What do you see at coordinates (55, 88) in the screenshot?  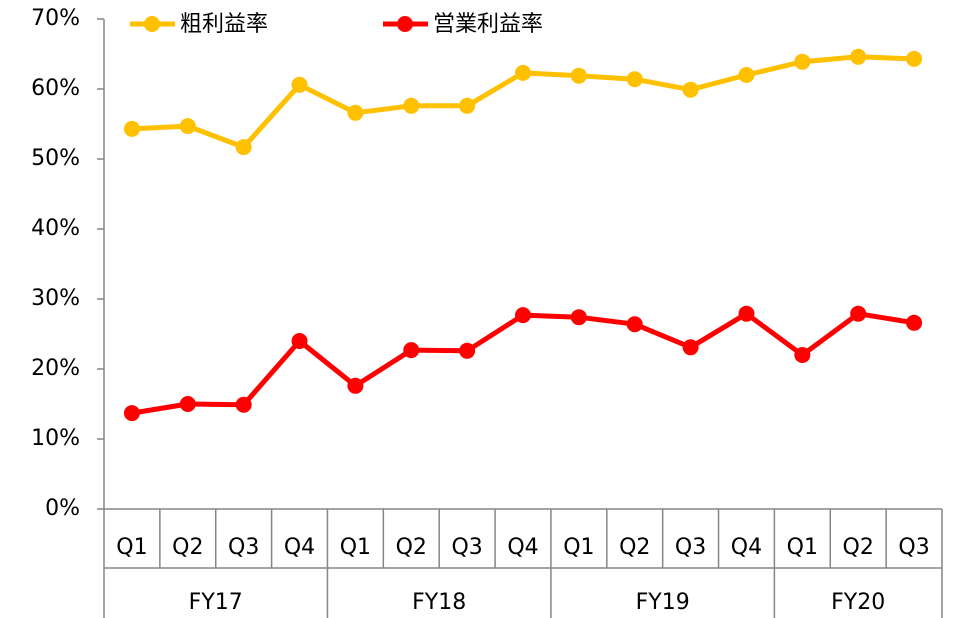 I see `y-tick-label: 60%` at bounding box center [55, 88].